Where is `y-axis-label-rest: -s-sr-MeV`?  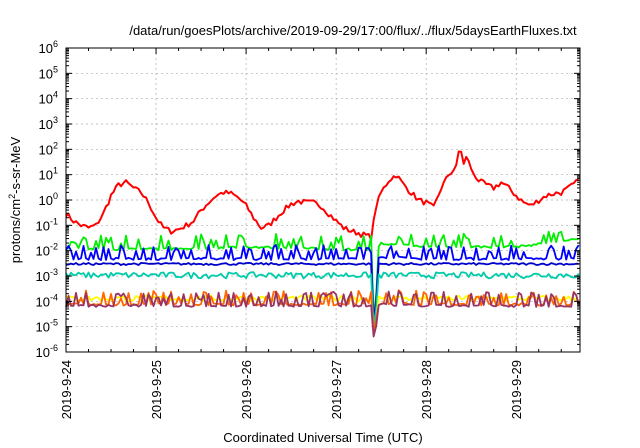 y-axis-label-rest: -s-sr-MeV is located at coordinates (15, 164).